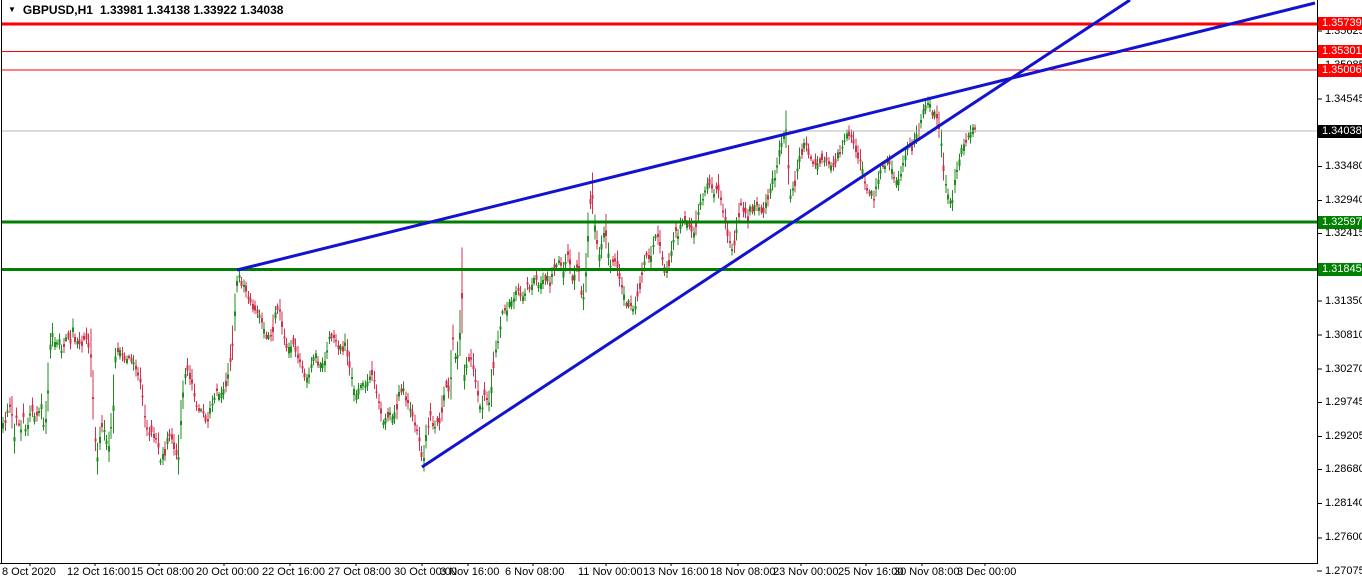 The width and height of the screenshot is (1362, 584). What do you see at coordinates (1343, 469) in the screenshot?
I see `y-axis-tick-label: 1.28680` at bounding box center [1343, 469].